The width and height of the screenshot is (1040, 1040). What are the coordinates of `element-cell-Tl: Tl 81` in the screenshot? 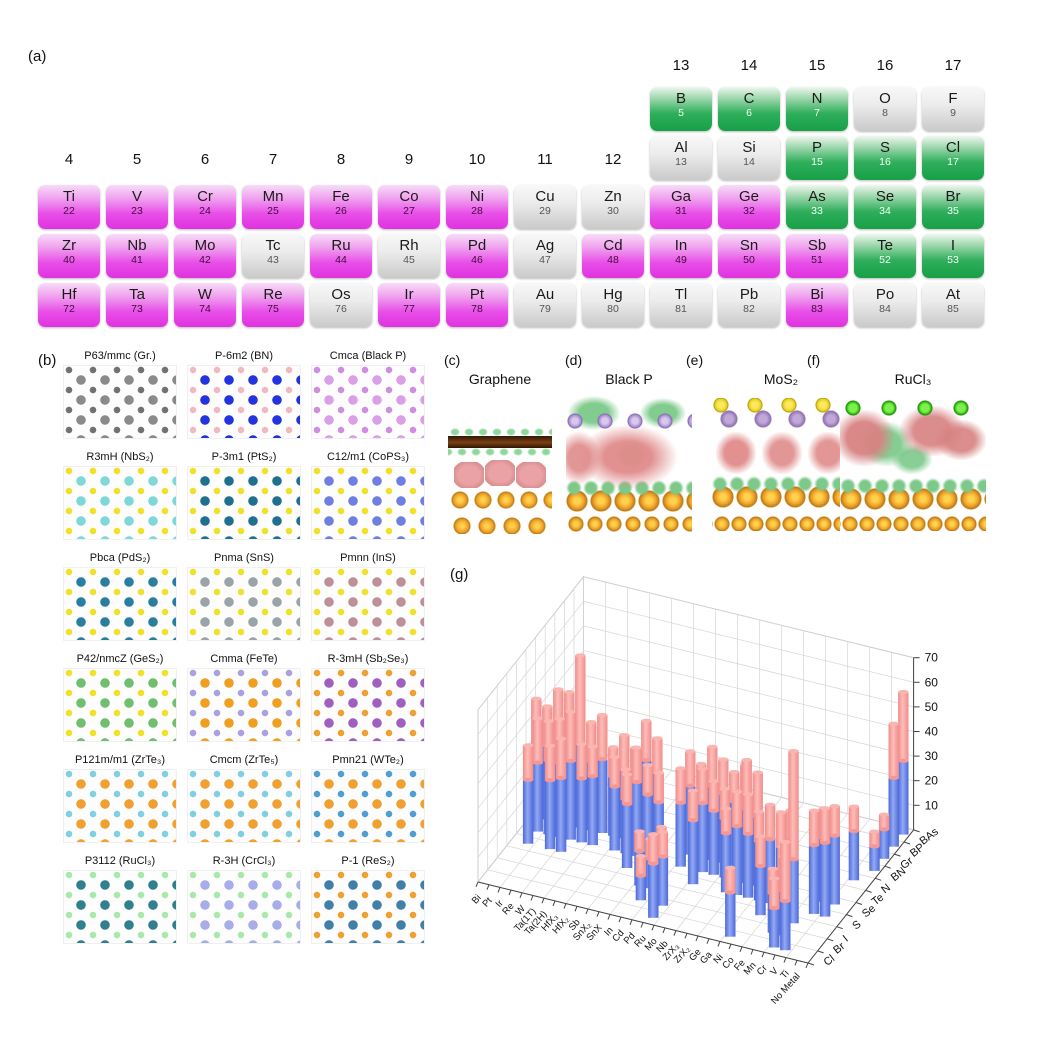 It's located at (681, 305).